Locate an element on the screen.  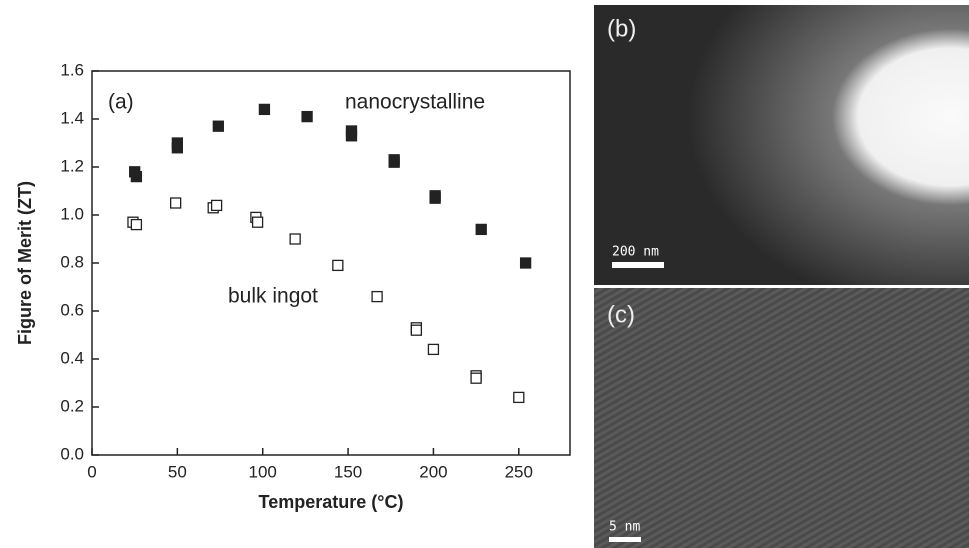
panel-label: (b) is located at coordinates (621, 28).